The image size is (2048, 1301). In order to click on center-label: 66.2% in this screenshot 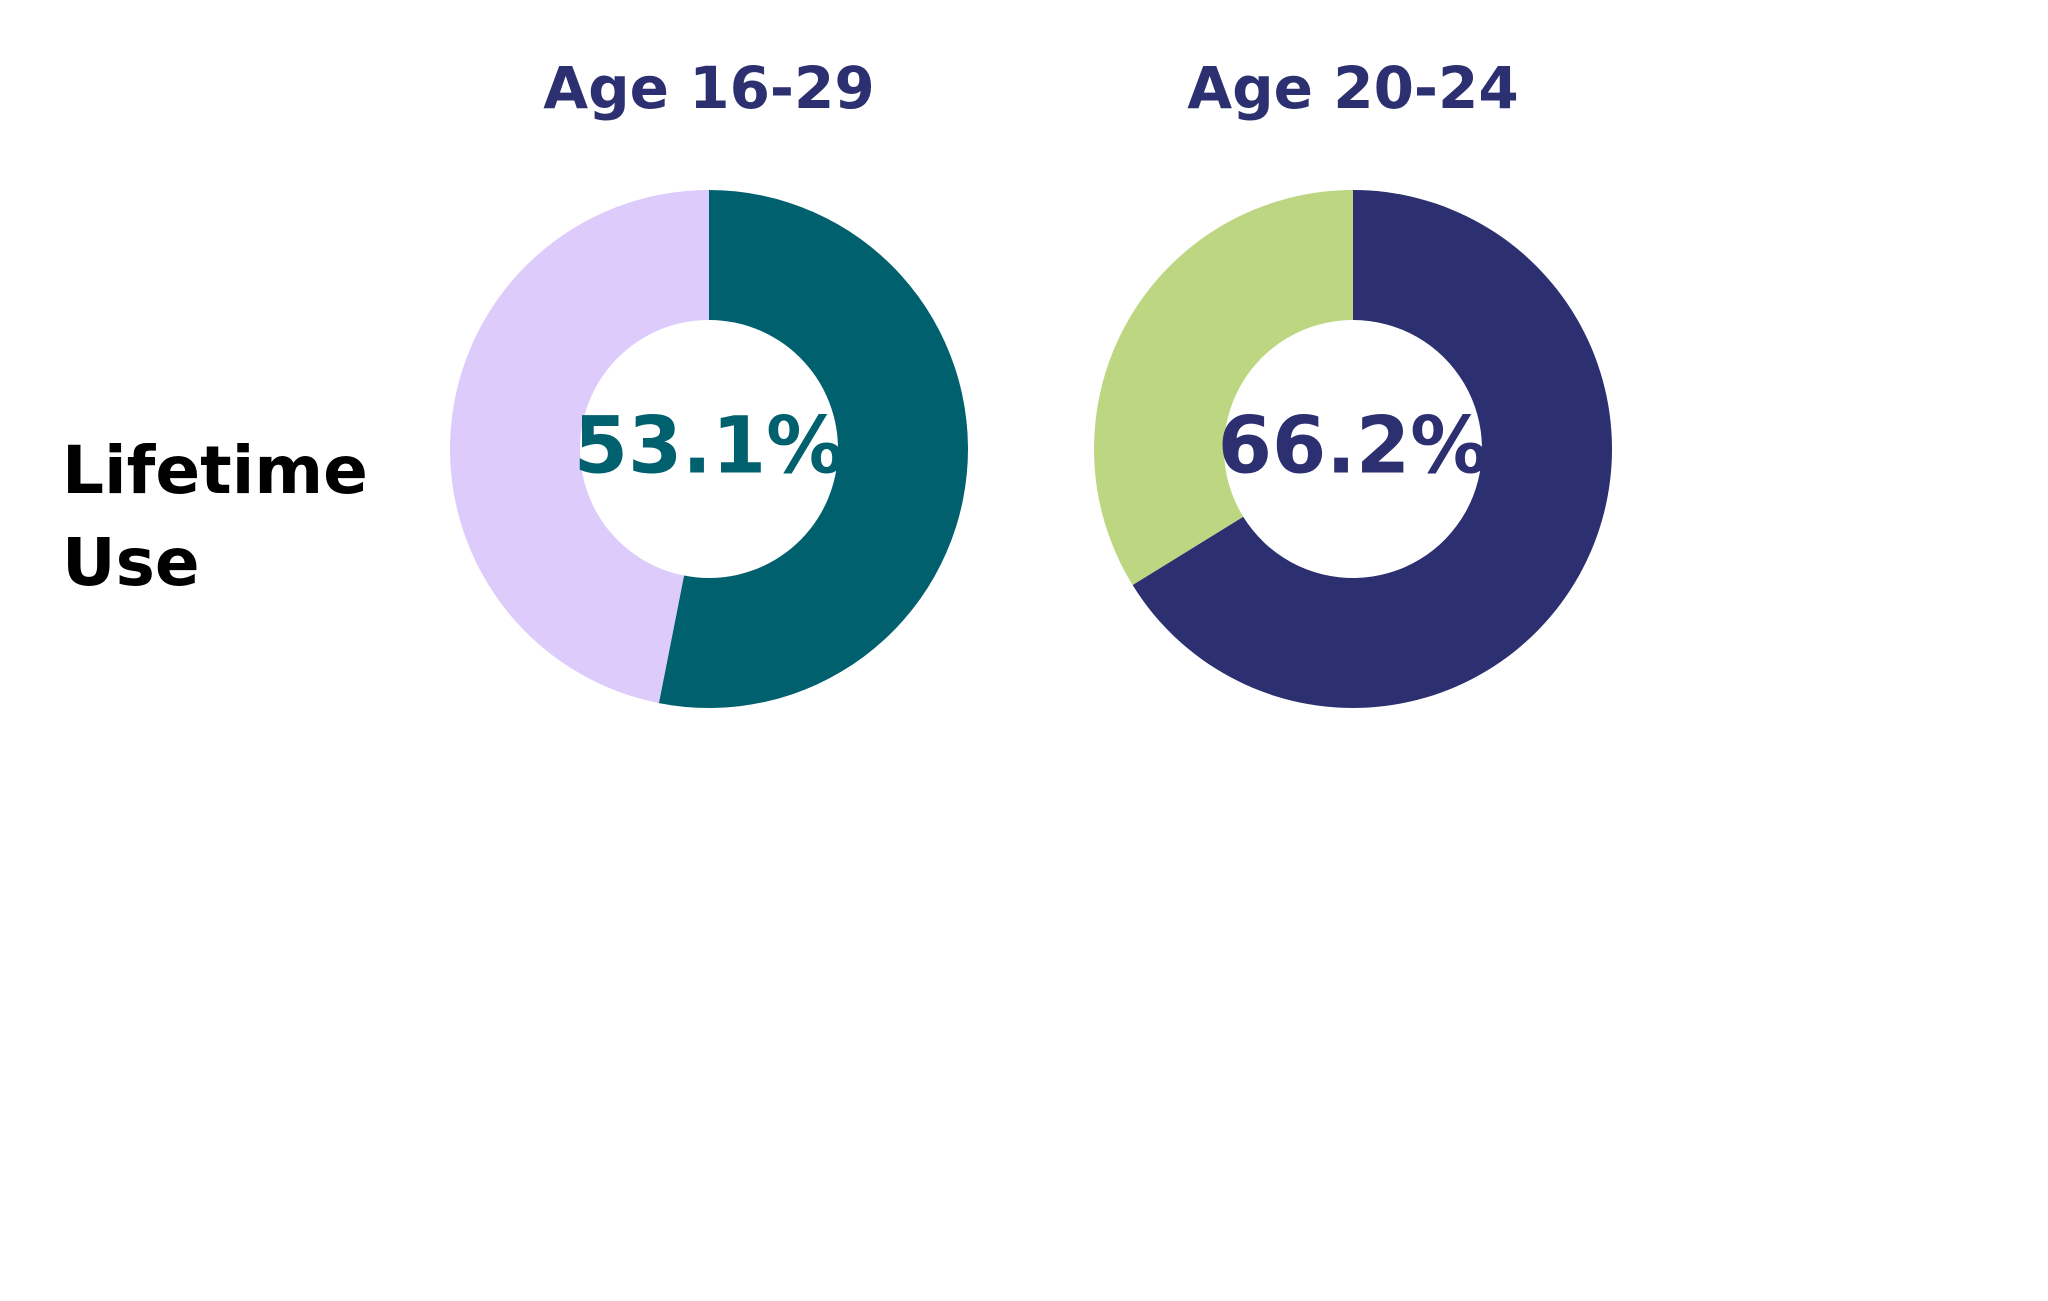, I will do `click(1353, 446)`.